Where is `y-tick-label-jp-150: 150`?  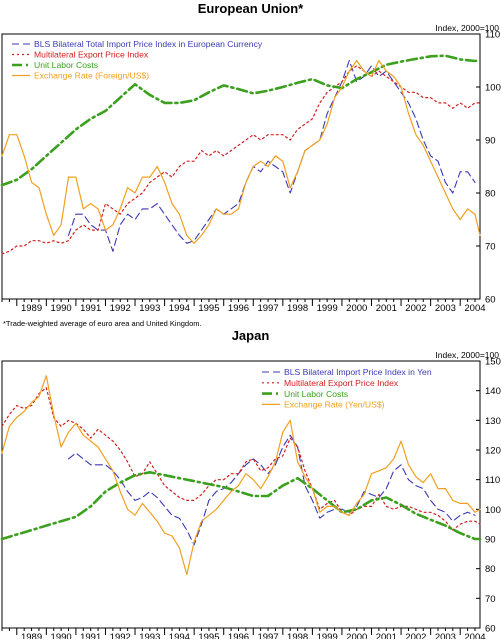 y-tick-label-jp-150: 150 is located at coordinates (493, 362).